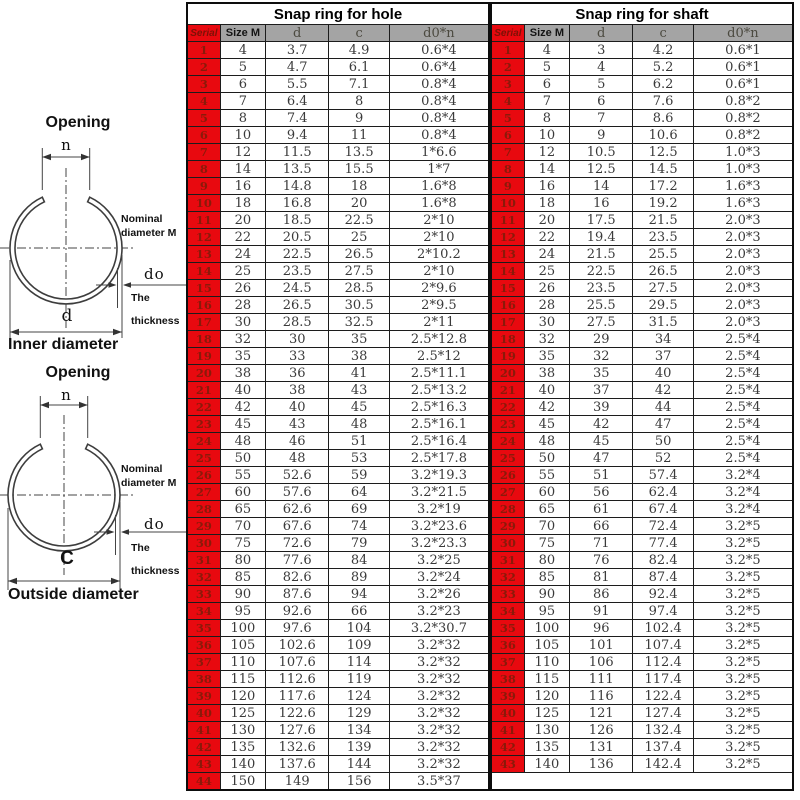  What do you see at coordinates (203, 730) in the screenshot?
I see `serial-cell: 41` at bounding box center [203, 730].